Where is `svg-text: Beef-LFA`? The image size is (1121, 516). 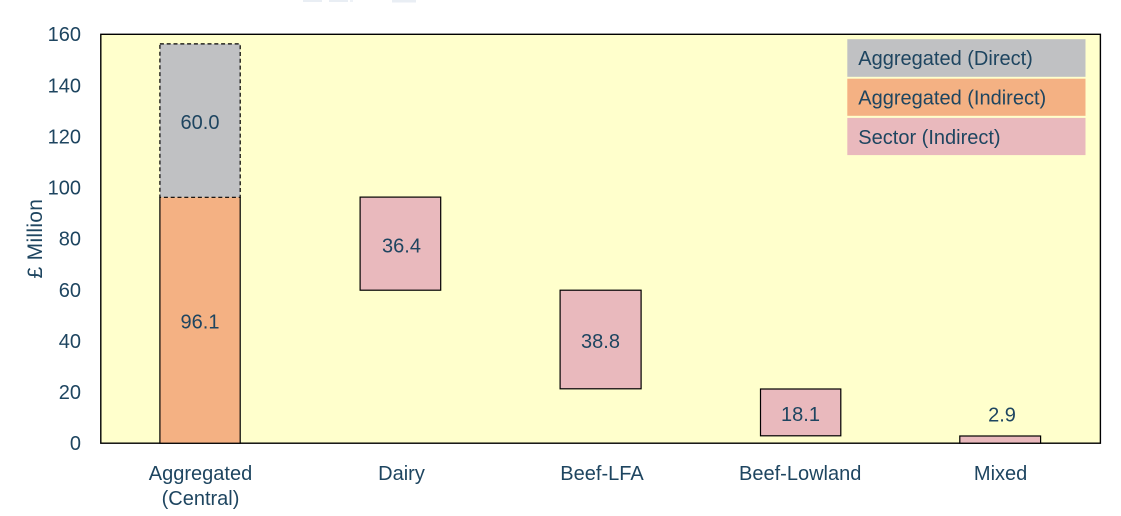
svg-text: Beef-LFA is located at coordinates (602, 474).